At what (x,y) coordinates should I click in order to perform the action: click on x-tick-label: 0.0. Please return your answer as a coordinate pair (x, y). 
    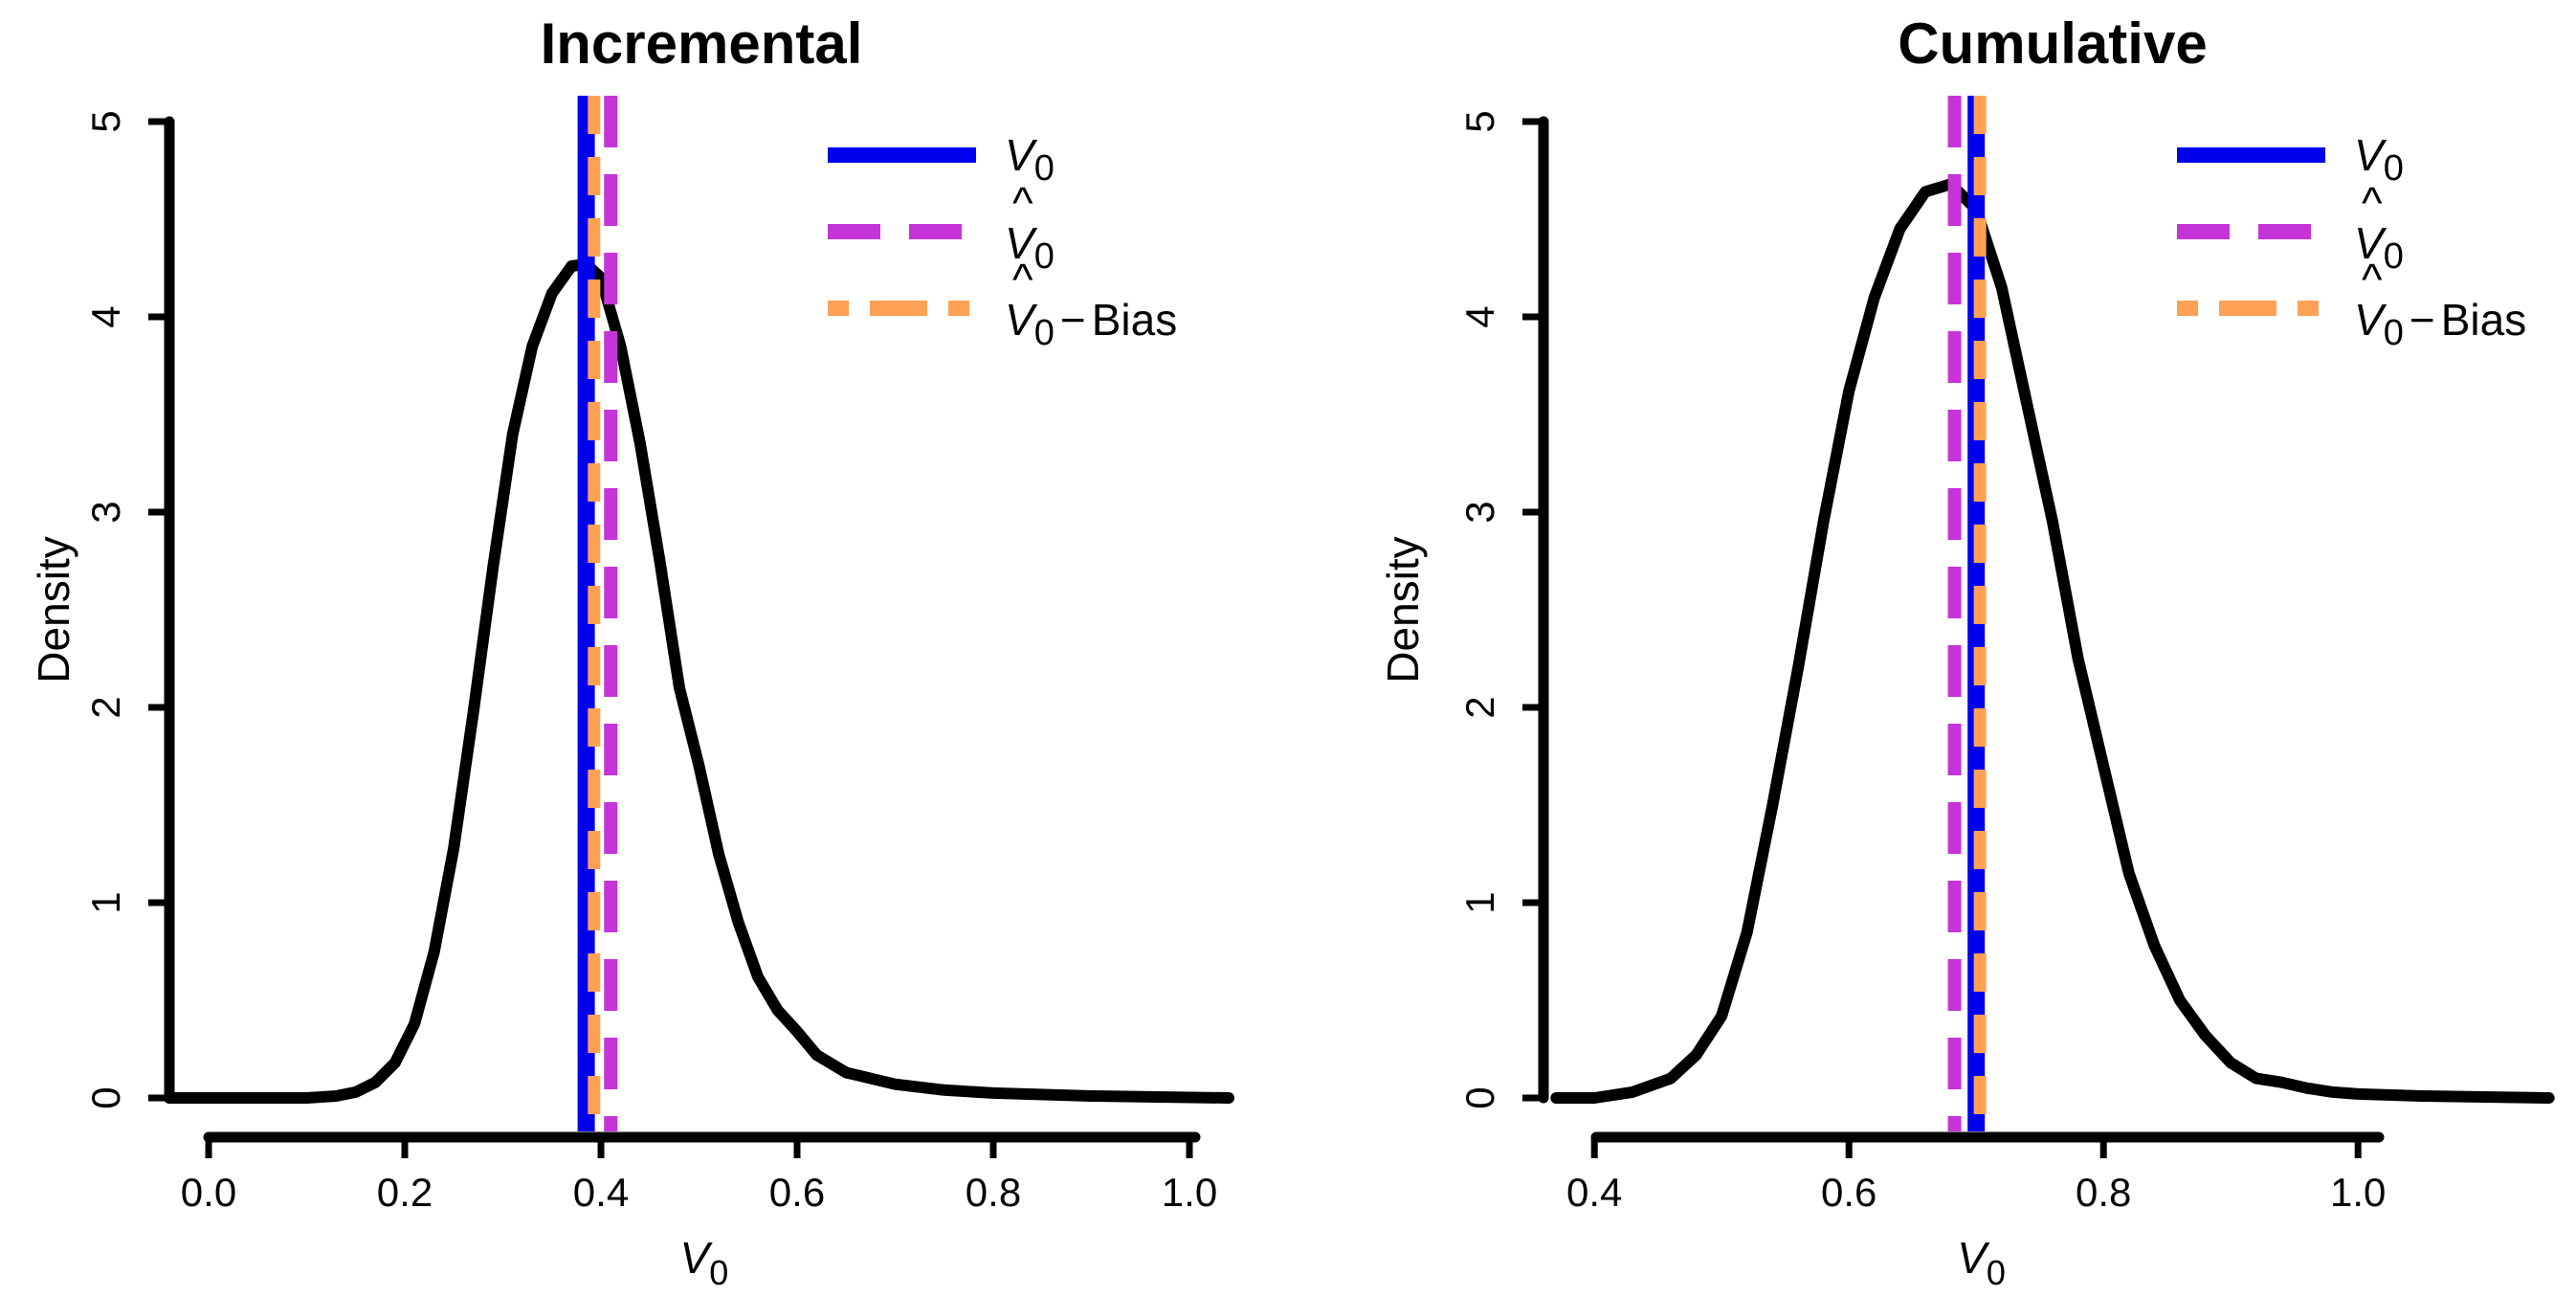
    Looking at the image, I should click on (208, 1192).